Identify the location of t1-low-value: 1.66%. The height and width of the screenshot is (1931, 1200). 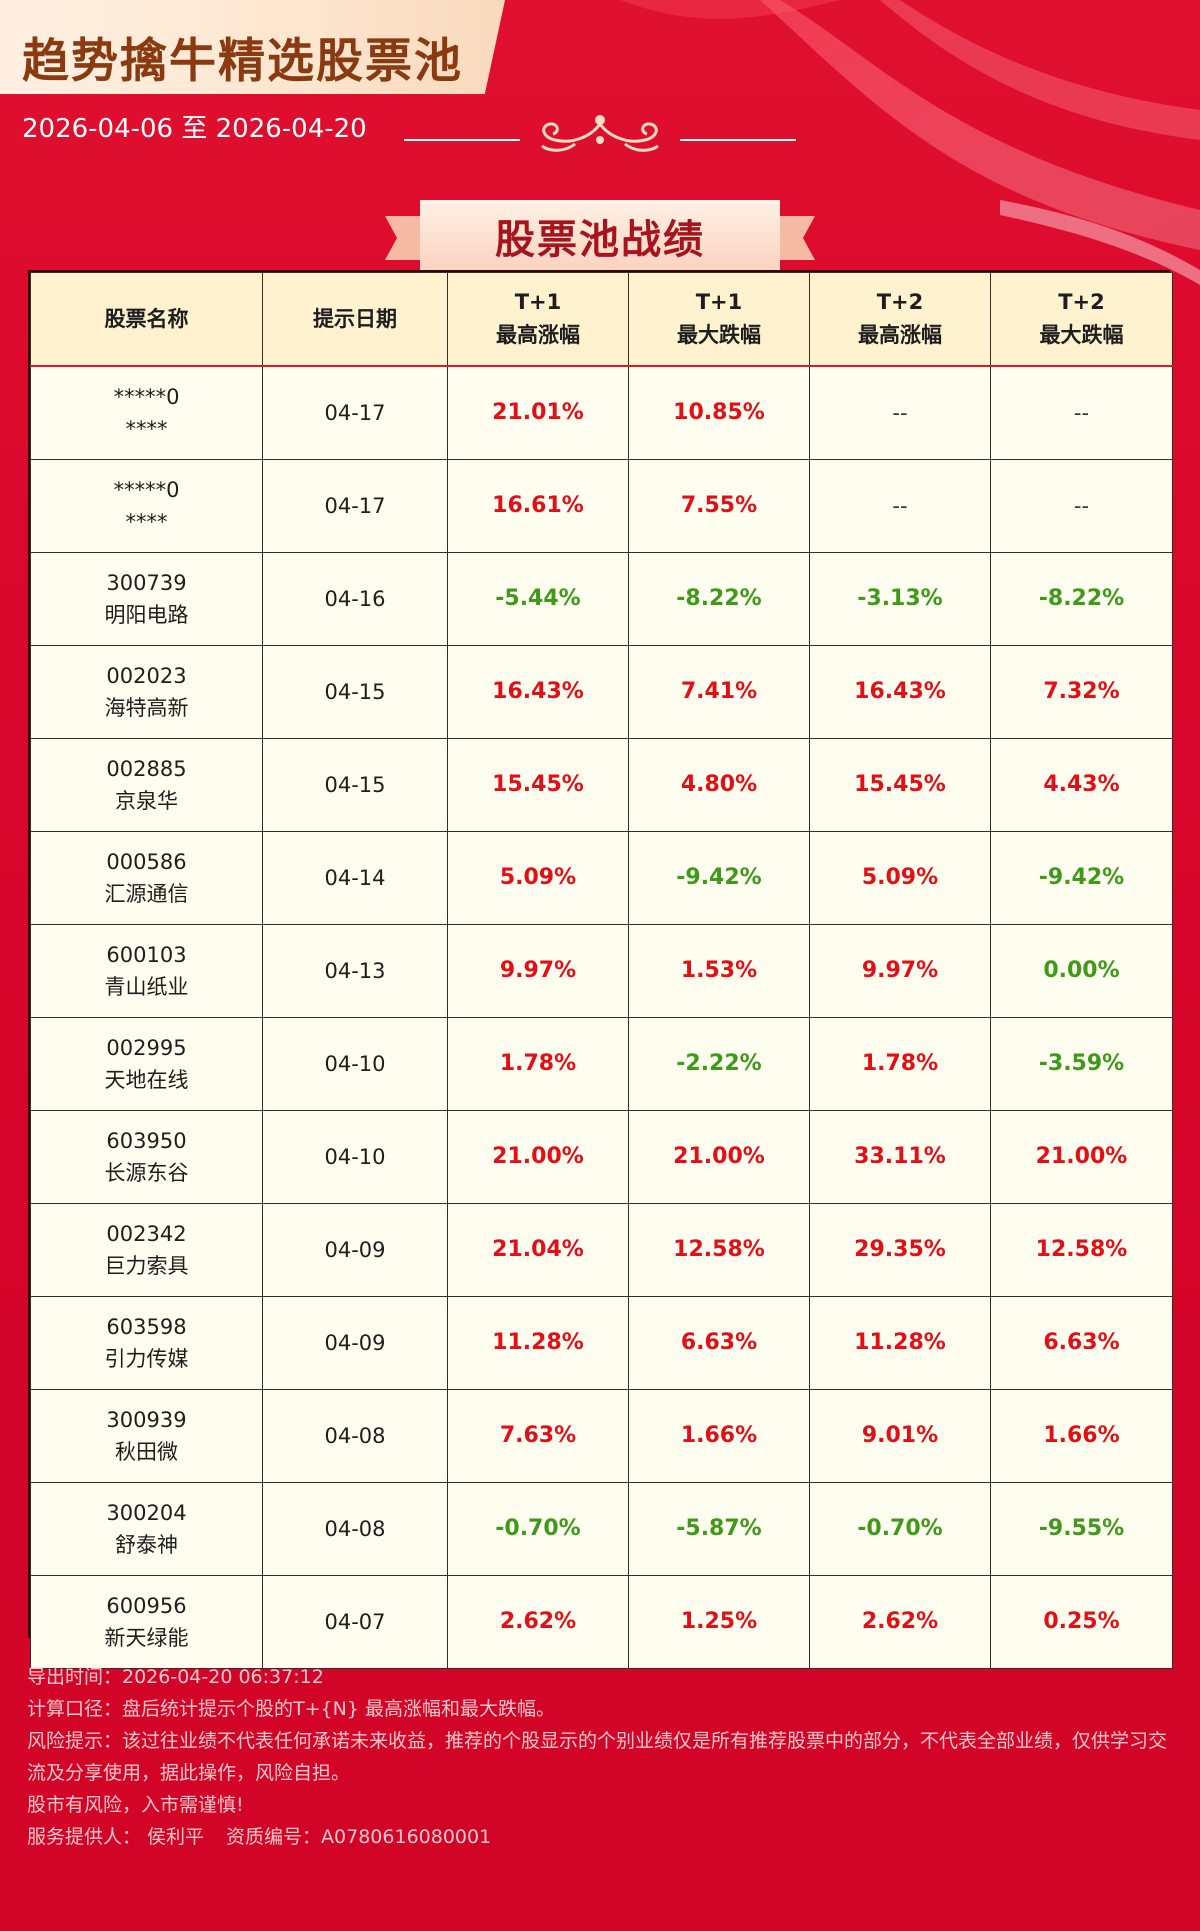
(719, 1436).